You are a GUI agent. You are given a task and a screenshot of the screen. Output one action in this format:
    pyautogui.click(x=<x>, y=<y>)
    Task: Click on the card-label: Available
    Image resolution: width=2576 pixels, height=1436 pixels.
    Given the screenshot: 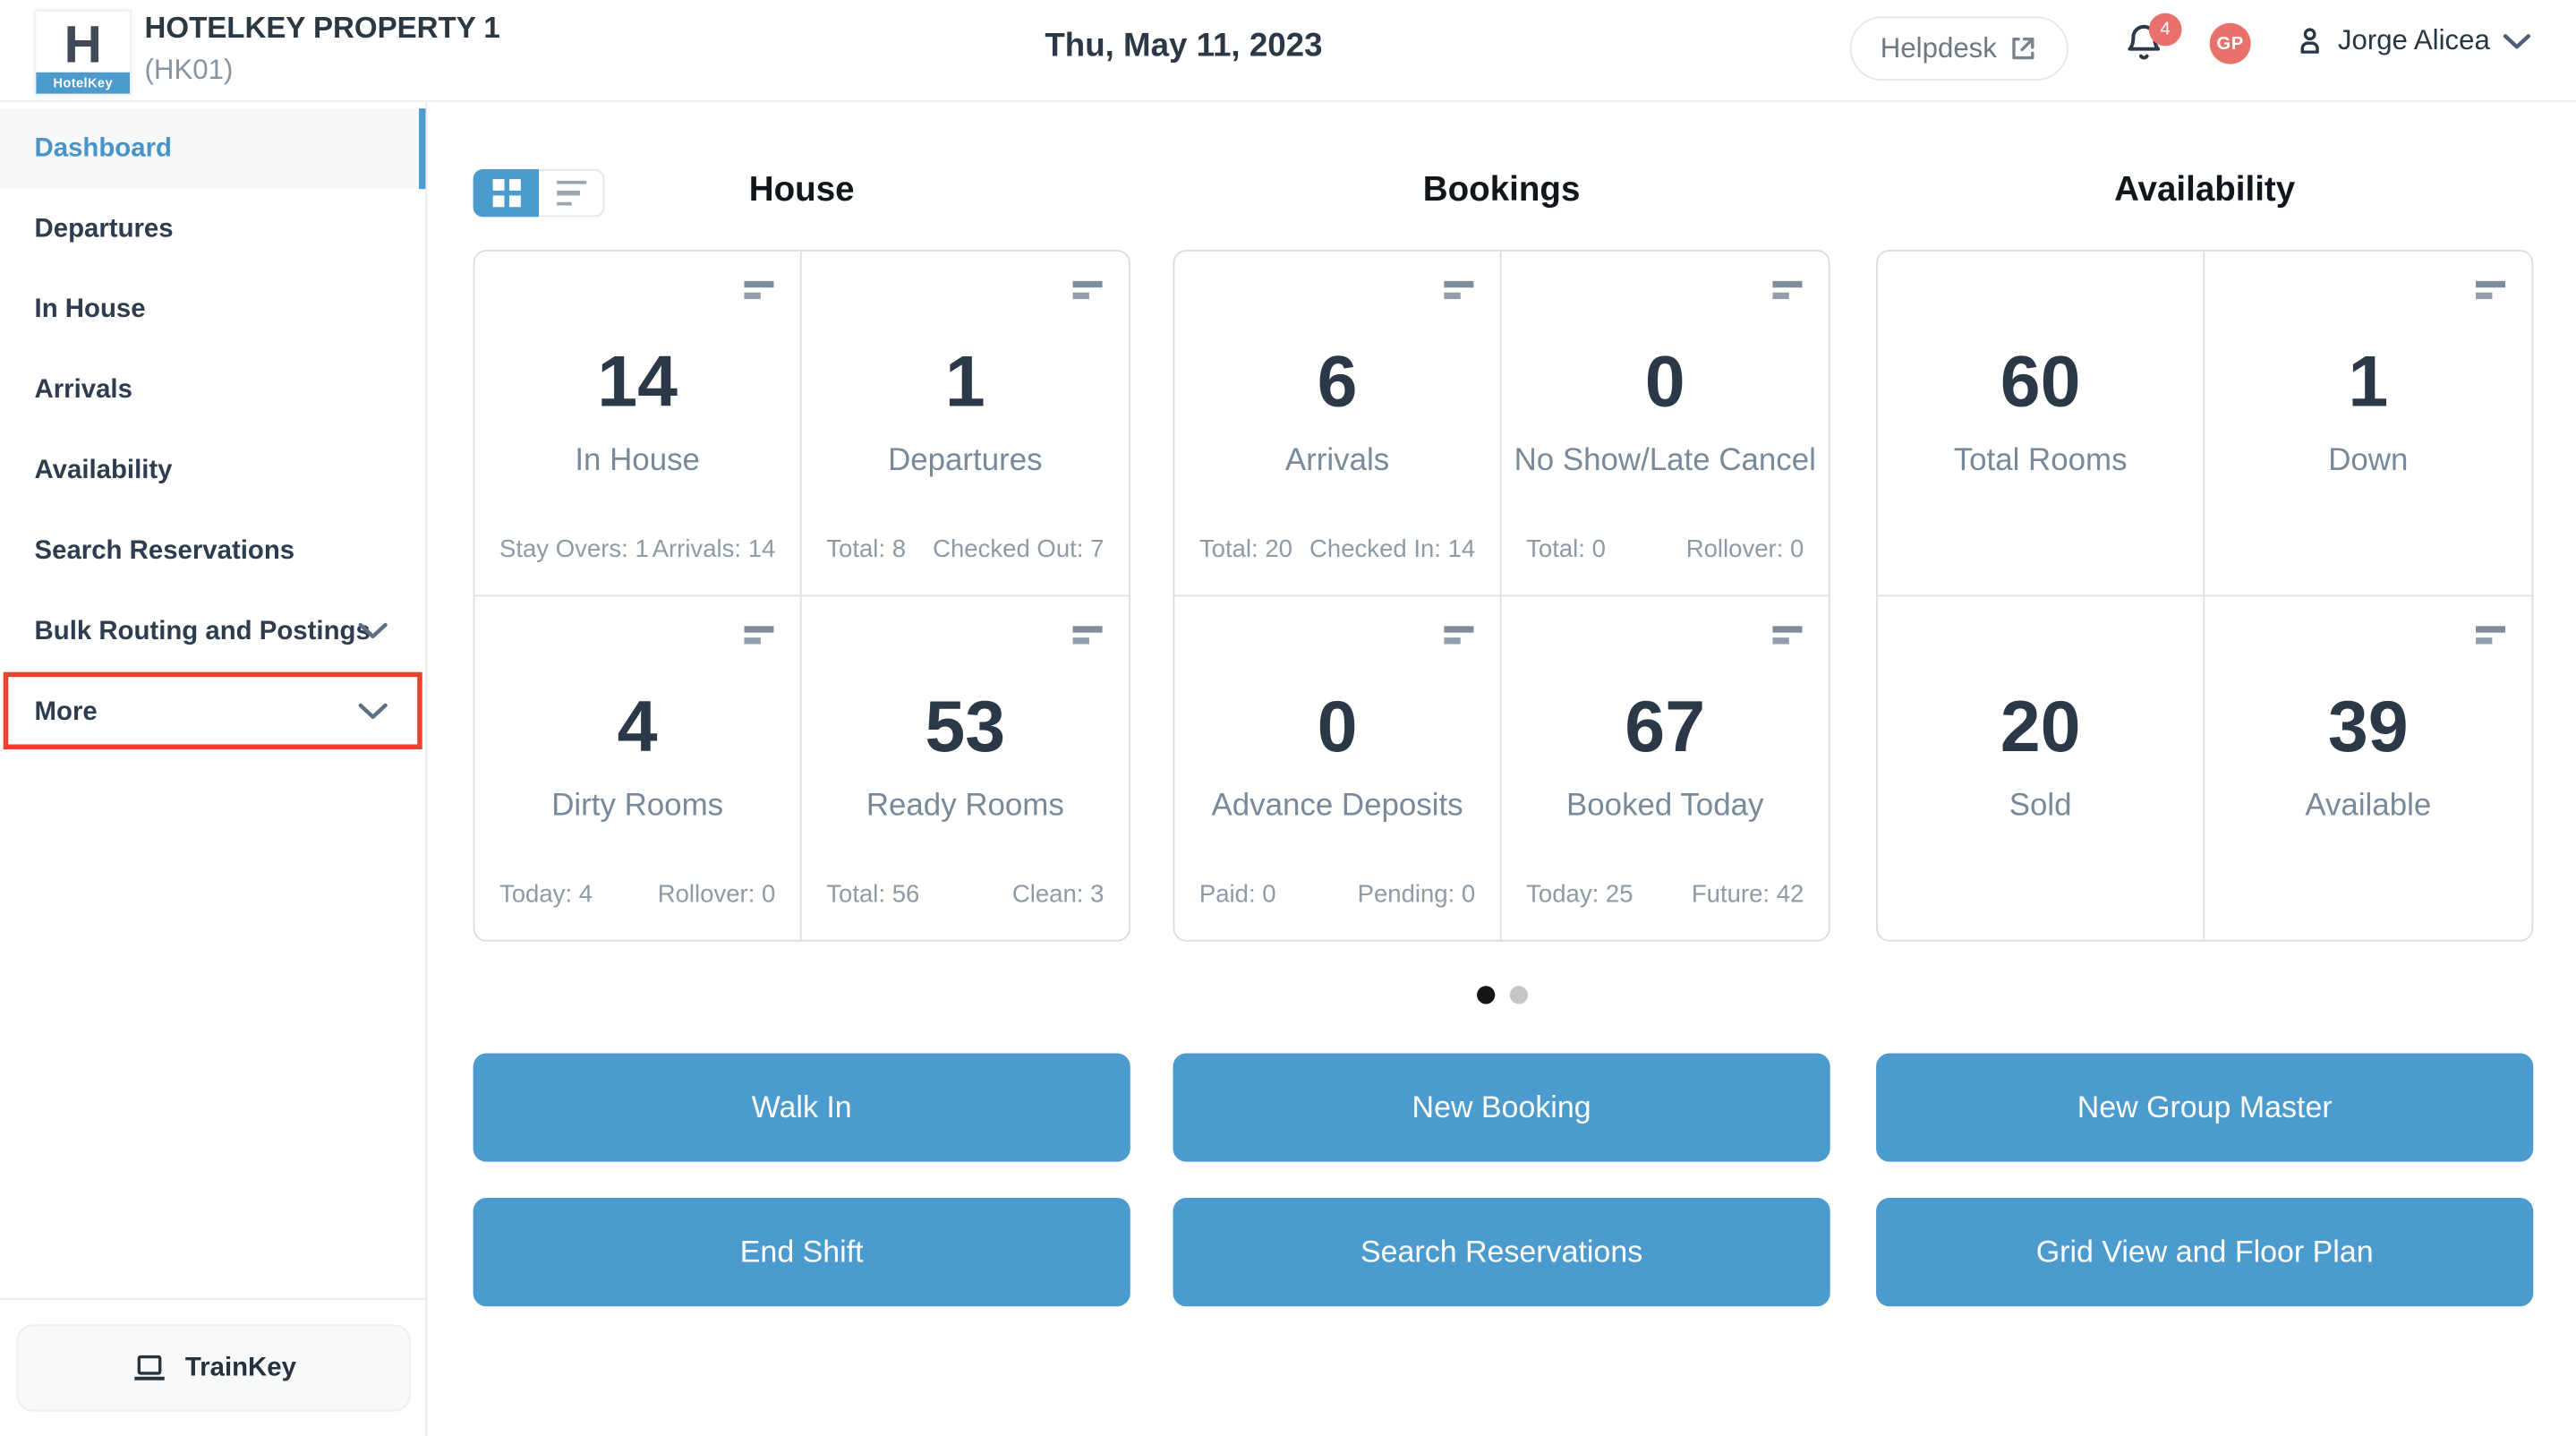 What is the action you would take?
    pyautogui.click(x=2368, y=806)
    